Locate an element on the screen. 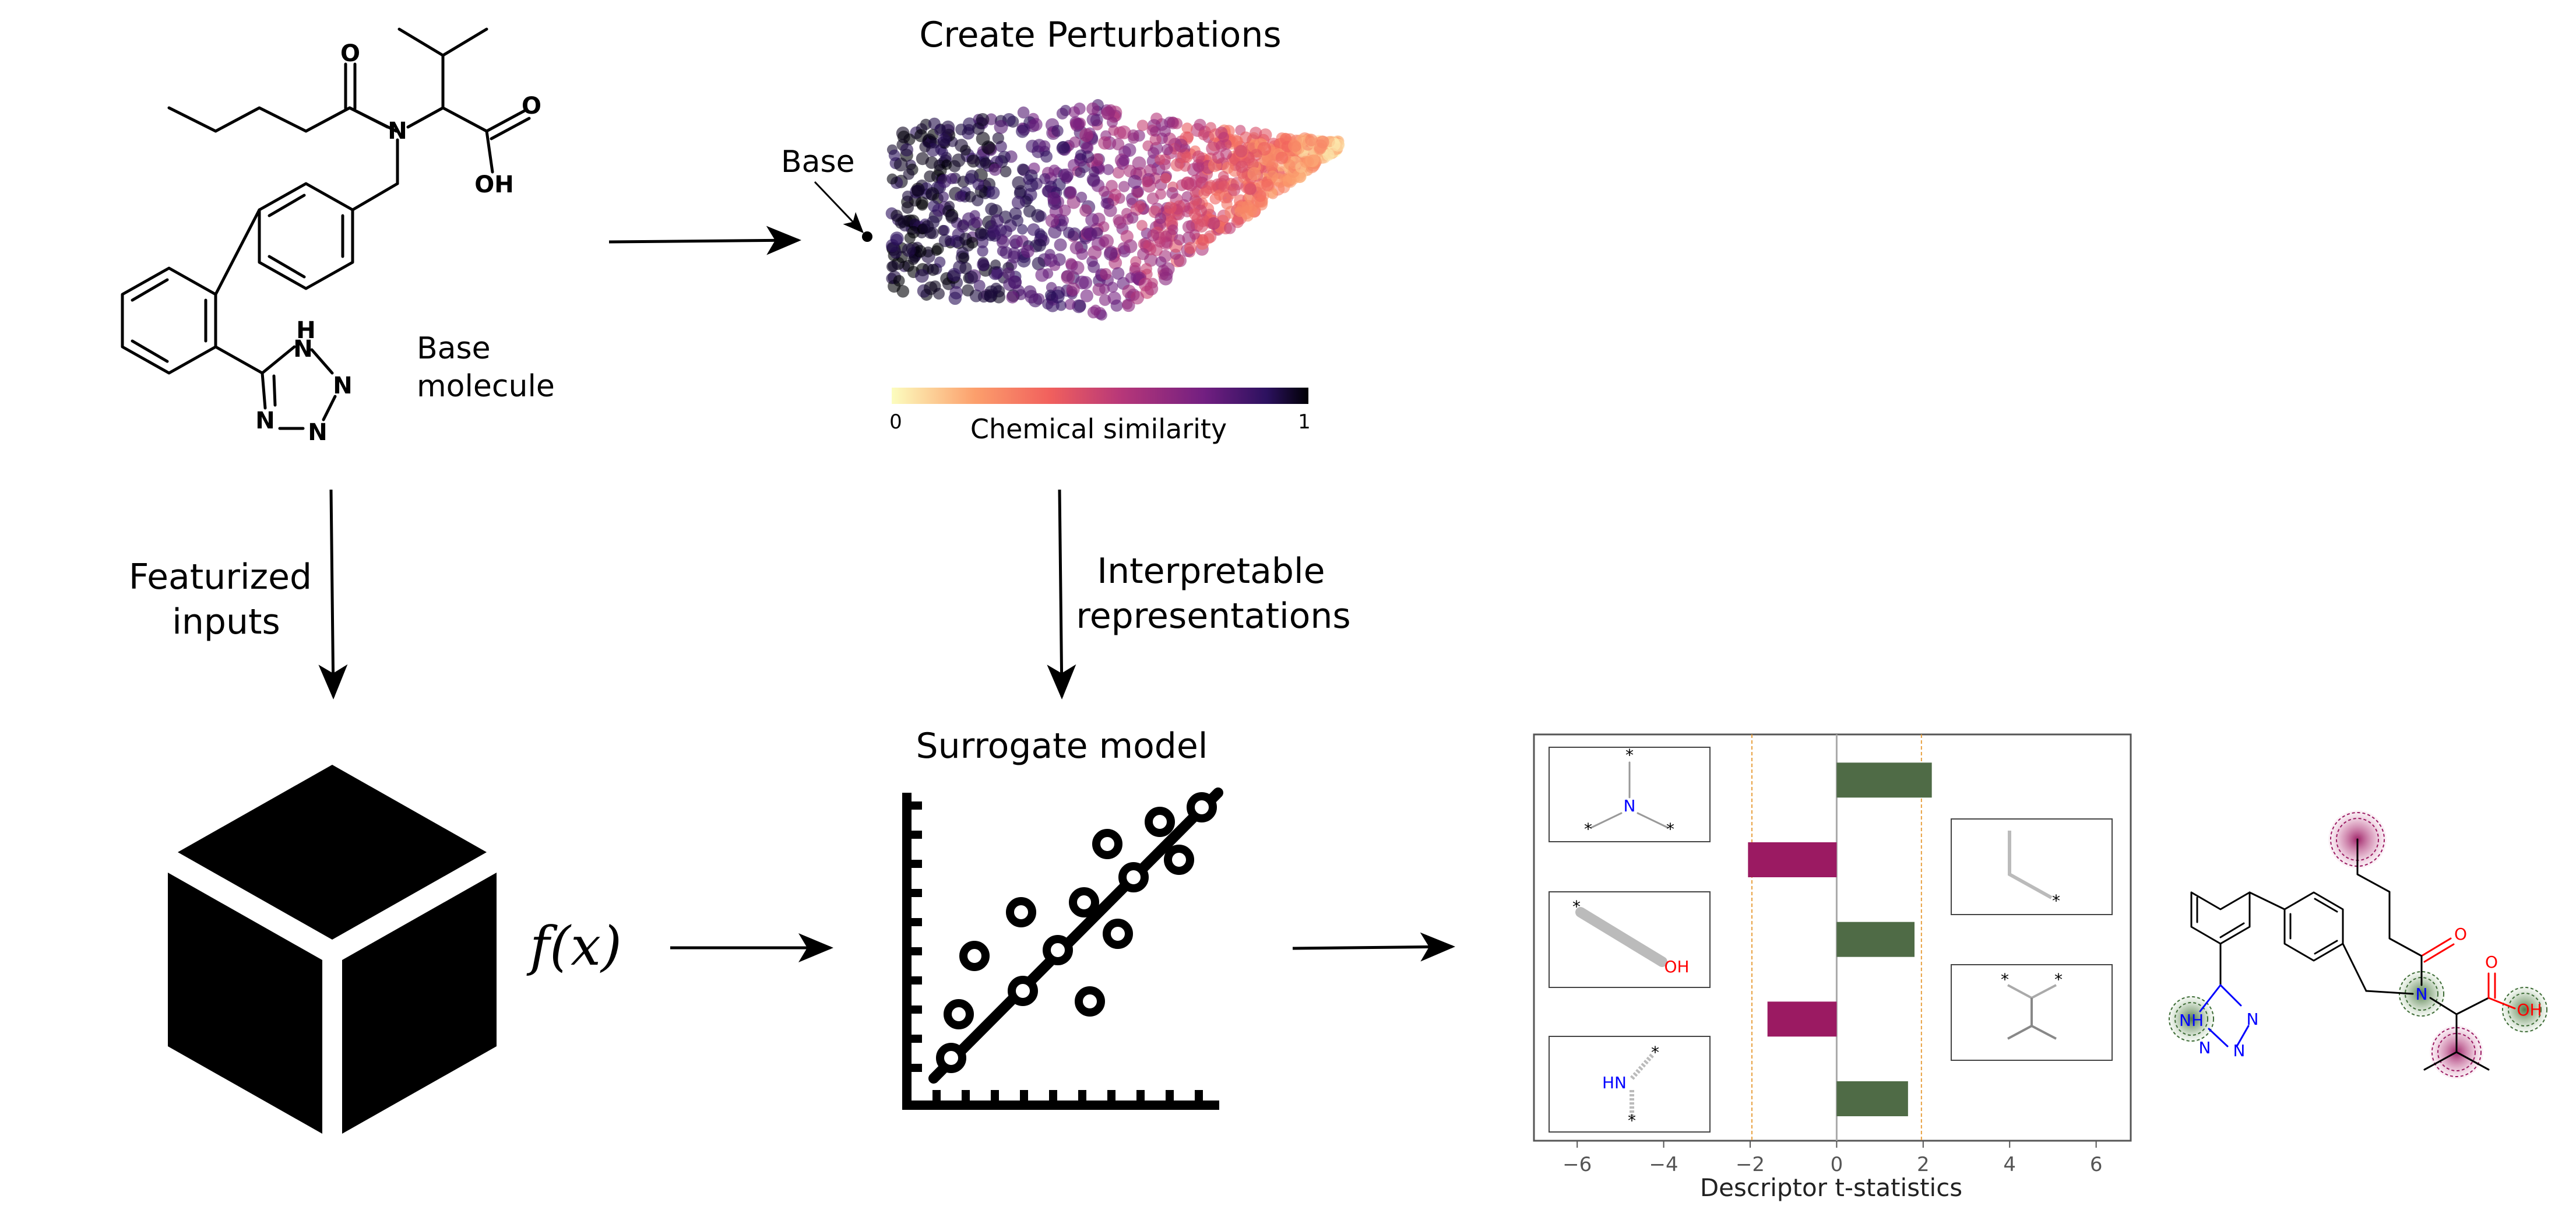 The height and width of the screenshot is (1213, 2576). colorbar-min-label: 0 is located at coordinates (895, 422).